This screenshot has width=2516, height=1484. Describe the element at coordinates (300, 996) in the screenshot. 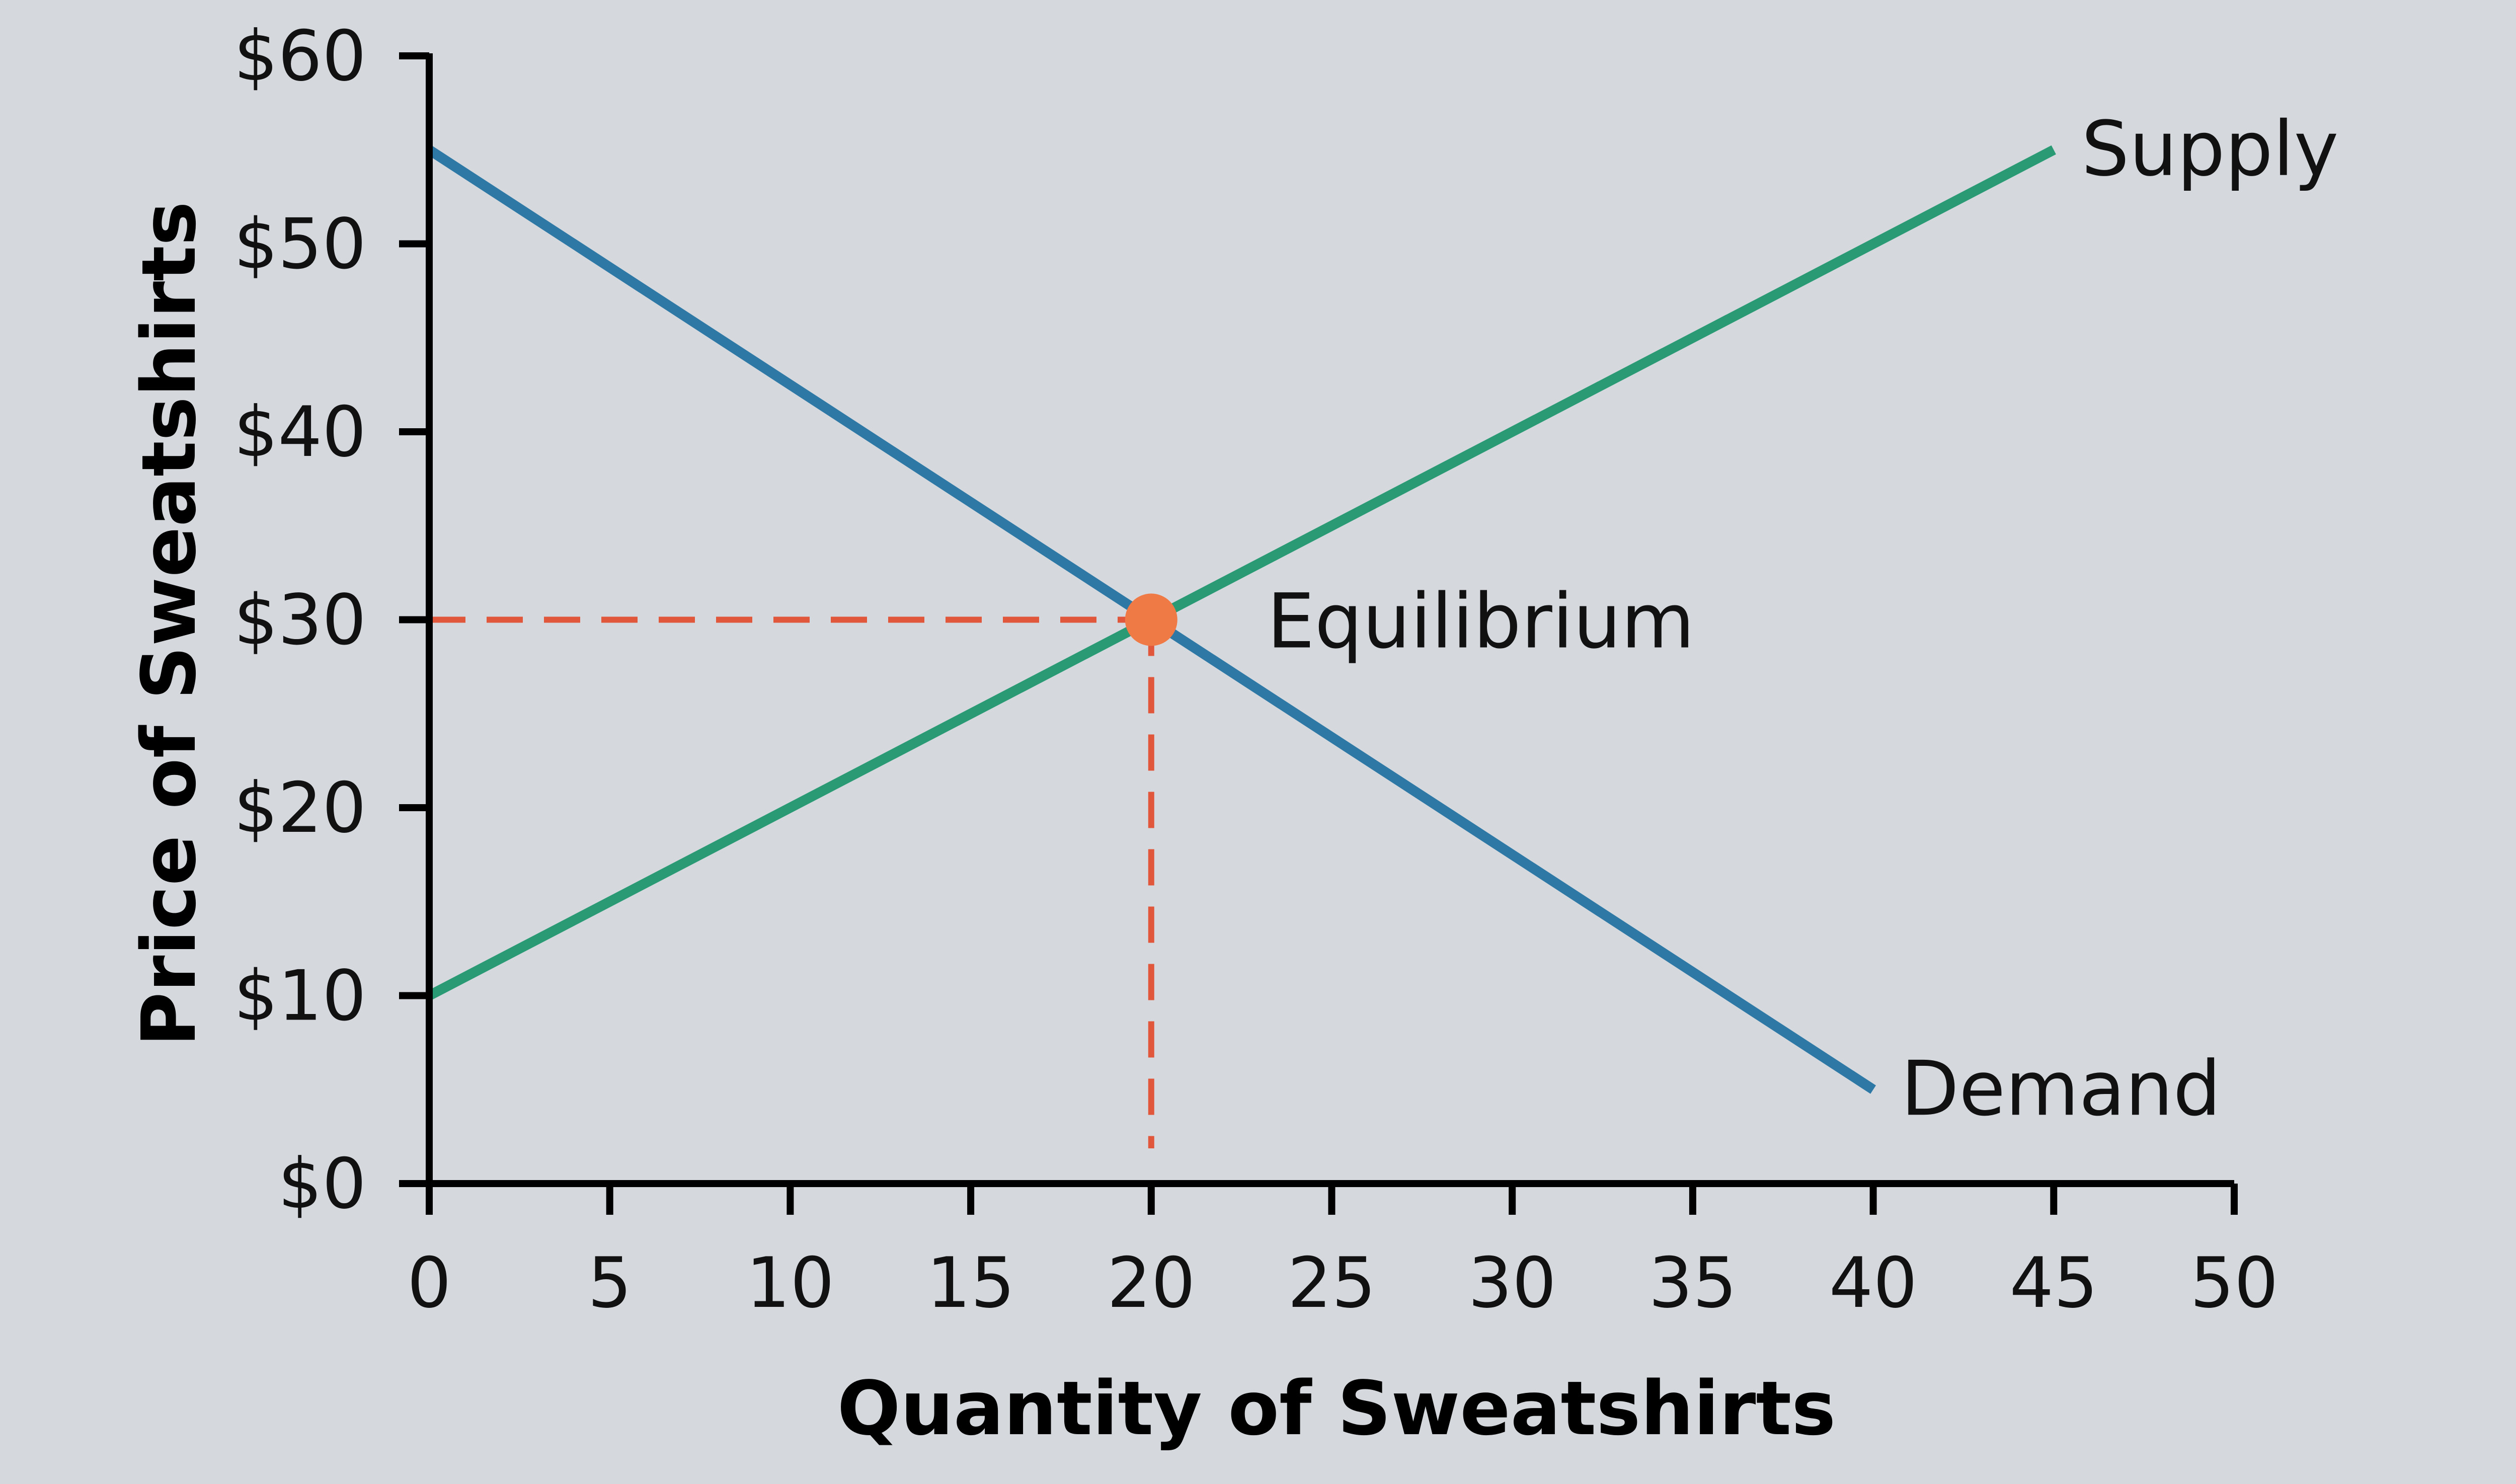

I see `y-tick-label: $10` at that location.